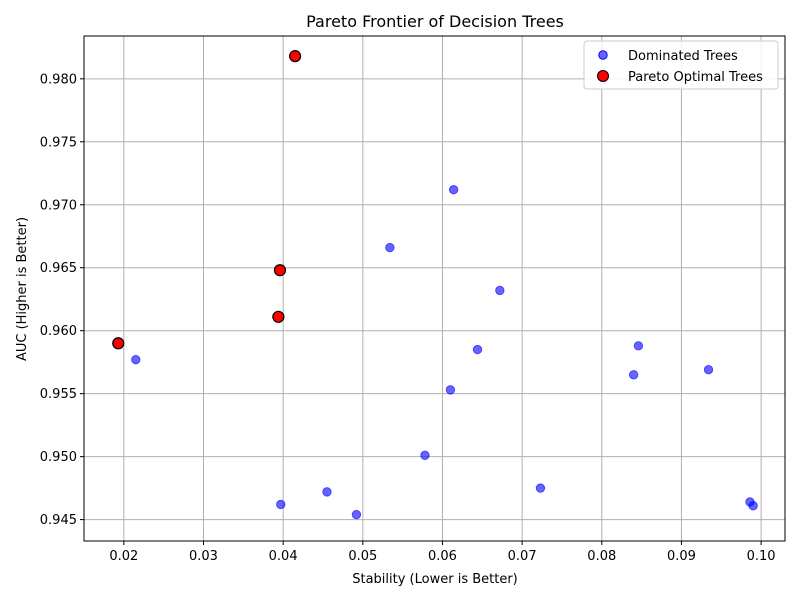 The image size is (800, 600). I want to click on x-tick-label: 0.09, so click(681, 556).